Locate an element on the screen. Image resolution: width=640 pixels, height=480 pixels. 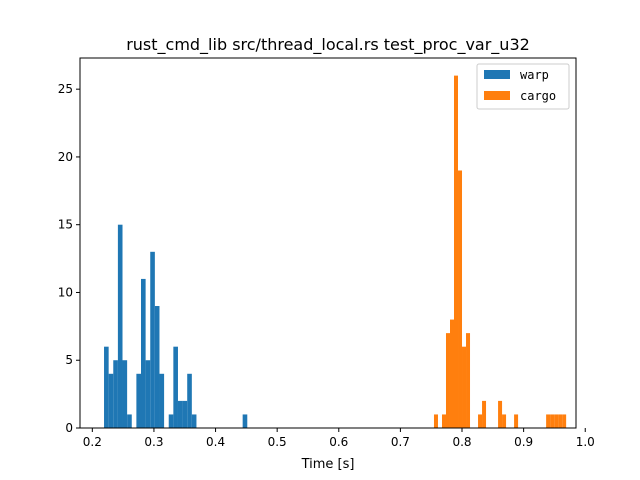
x-axis: 0.2 0.3 0.4 0.5 0.6 0.7 0.8 0.9 1.0 is located at coordinates (339, 438).